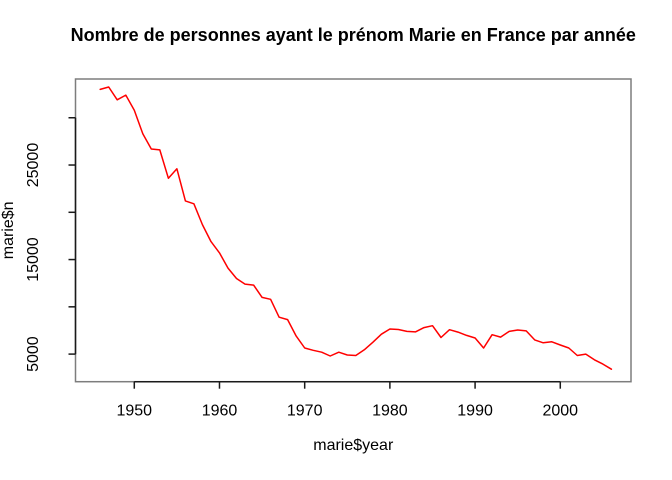 Image resolution: width=672 pixels, height=480 pixels. Describe the element at coordinates (353, 445) in the screenshot. I see `x-axis-label: marie$year` at that location.